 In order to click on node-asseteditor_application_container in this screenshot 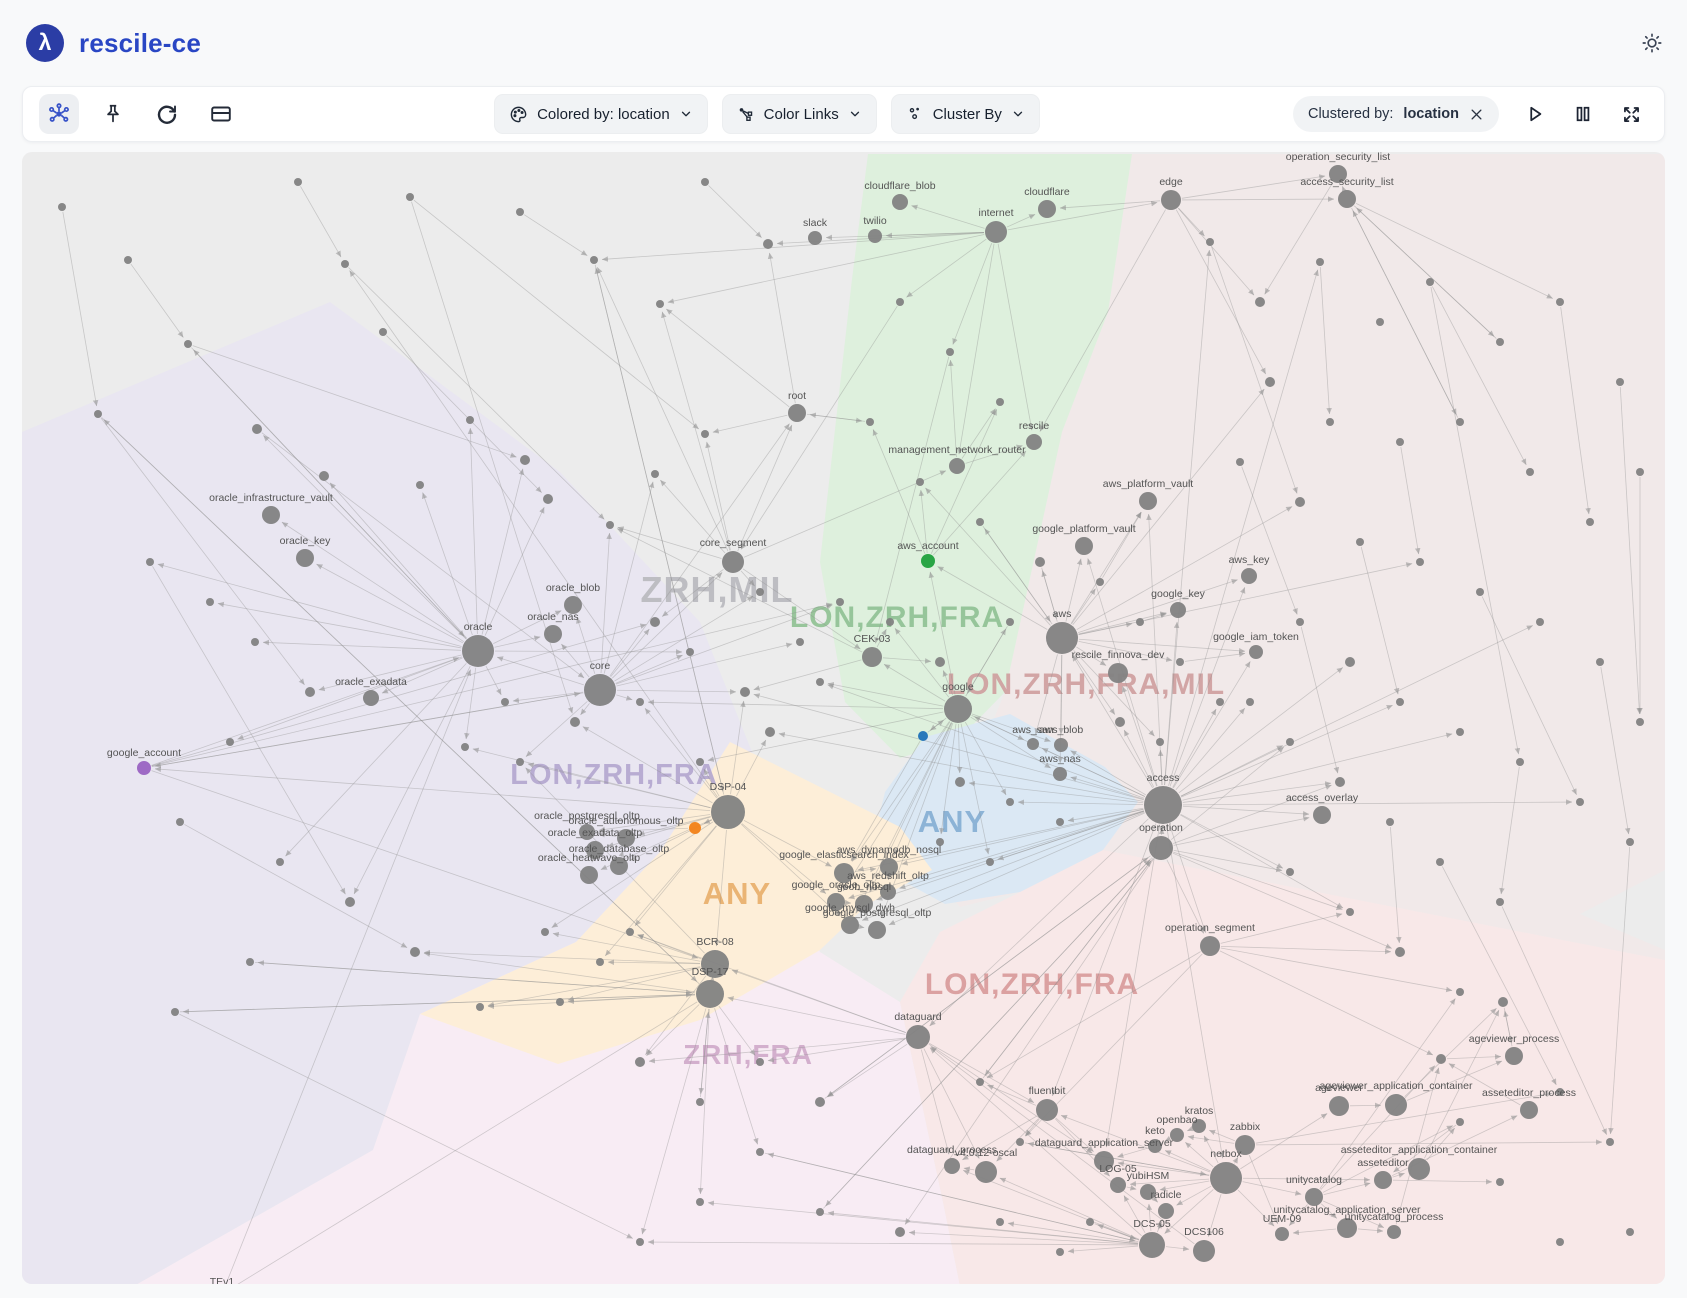, I will do `click(1419, 1169)`.